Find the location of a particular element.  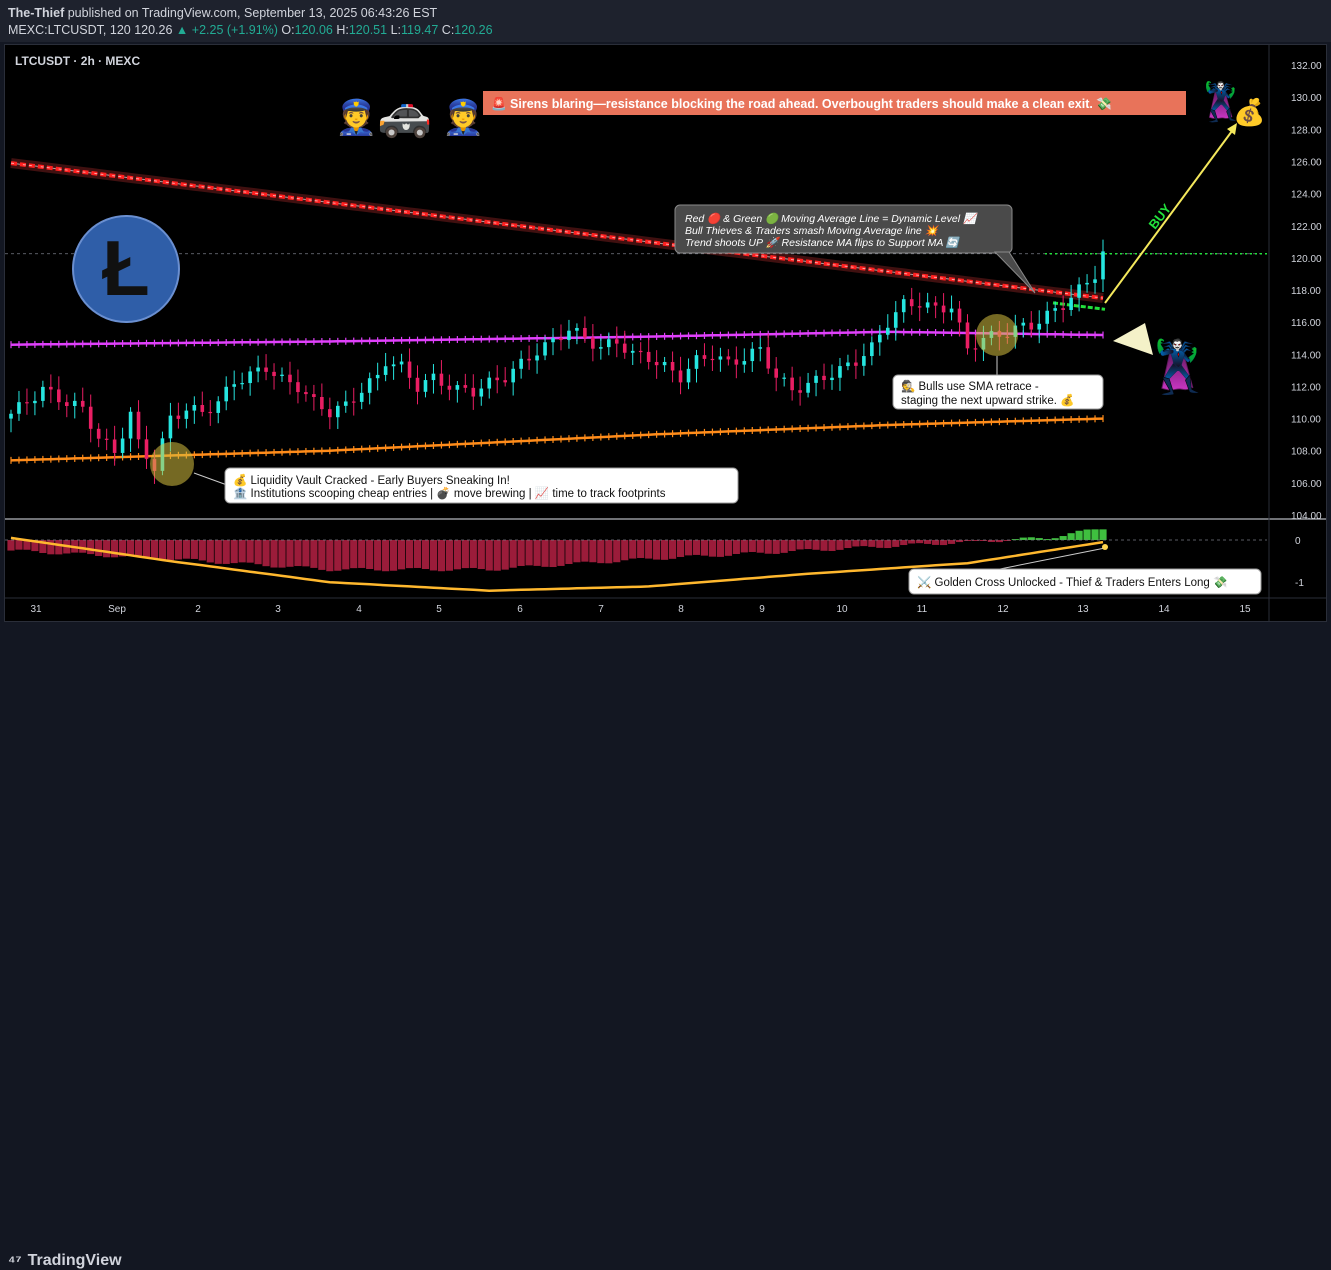

y-tick-label: 116.00 is located at coordinates (1306, 323).